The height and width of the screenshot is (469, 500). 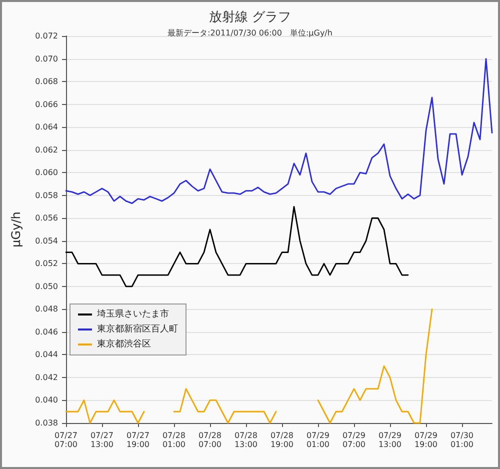 I want to click on x-tick-label: 07/28 19:00, so click(x=282, y=440).